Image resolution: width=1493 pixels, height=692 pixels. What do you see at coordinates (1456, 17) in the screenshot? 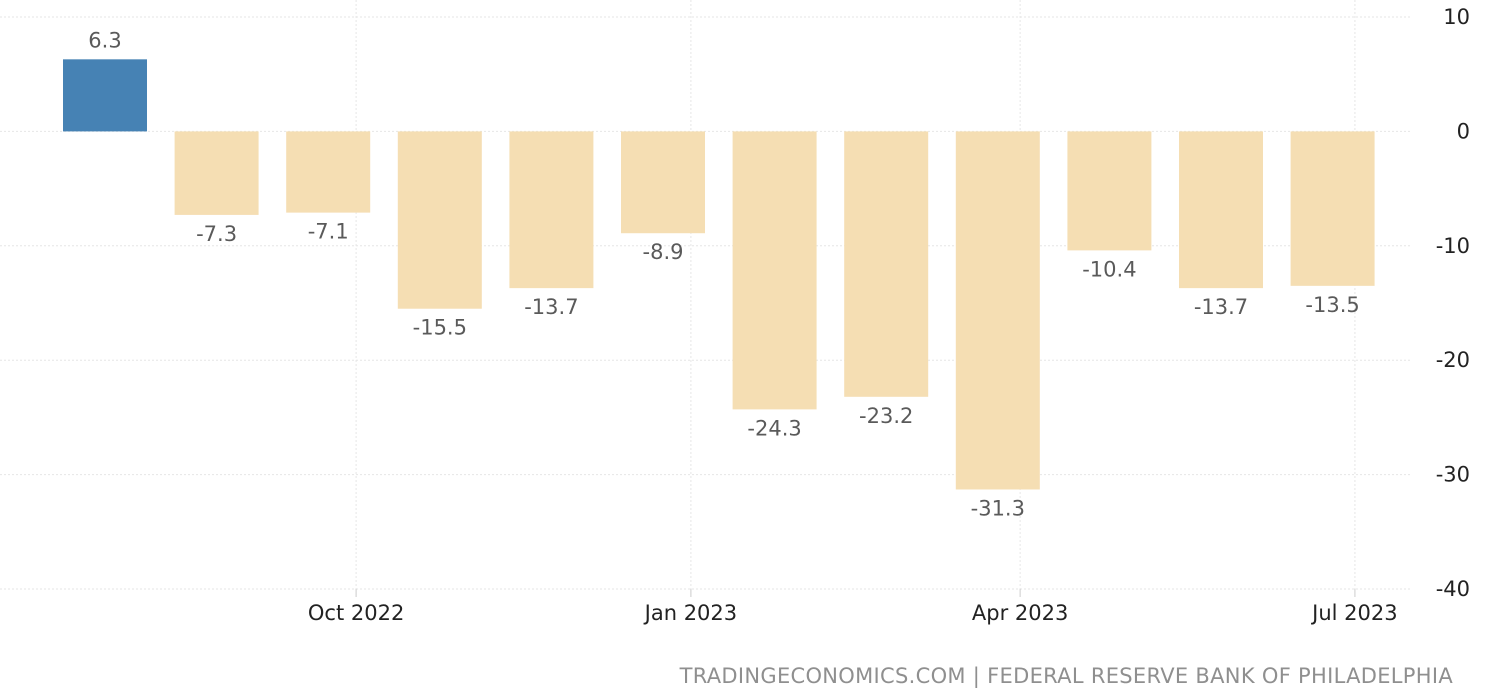
I see `y-tick-label: 10` at bounding box center [1456, 17].